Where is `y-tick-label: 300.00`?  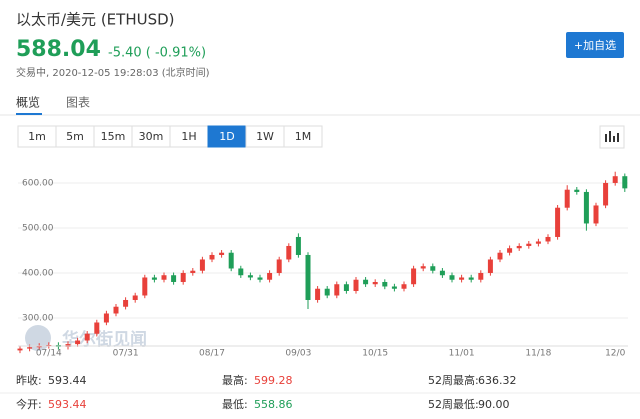 y-tick-label: 300.00 is located at coordinates (38, 318).